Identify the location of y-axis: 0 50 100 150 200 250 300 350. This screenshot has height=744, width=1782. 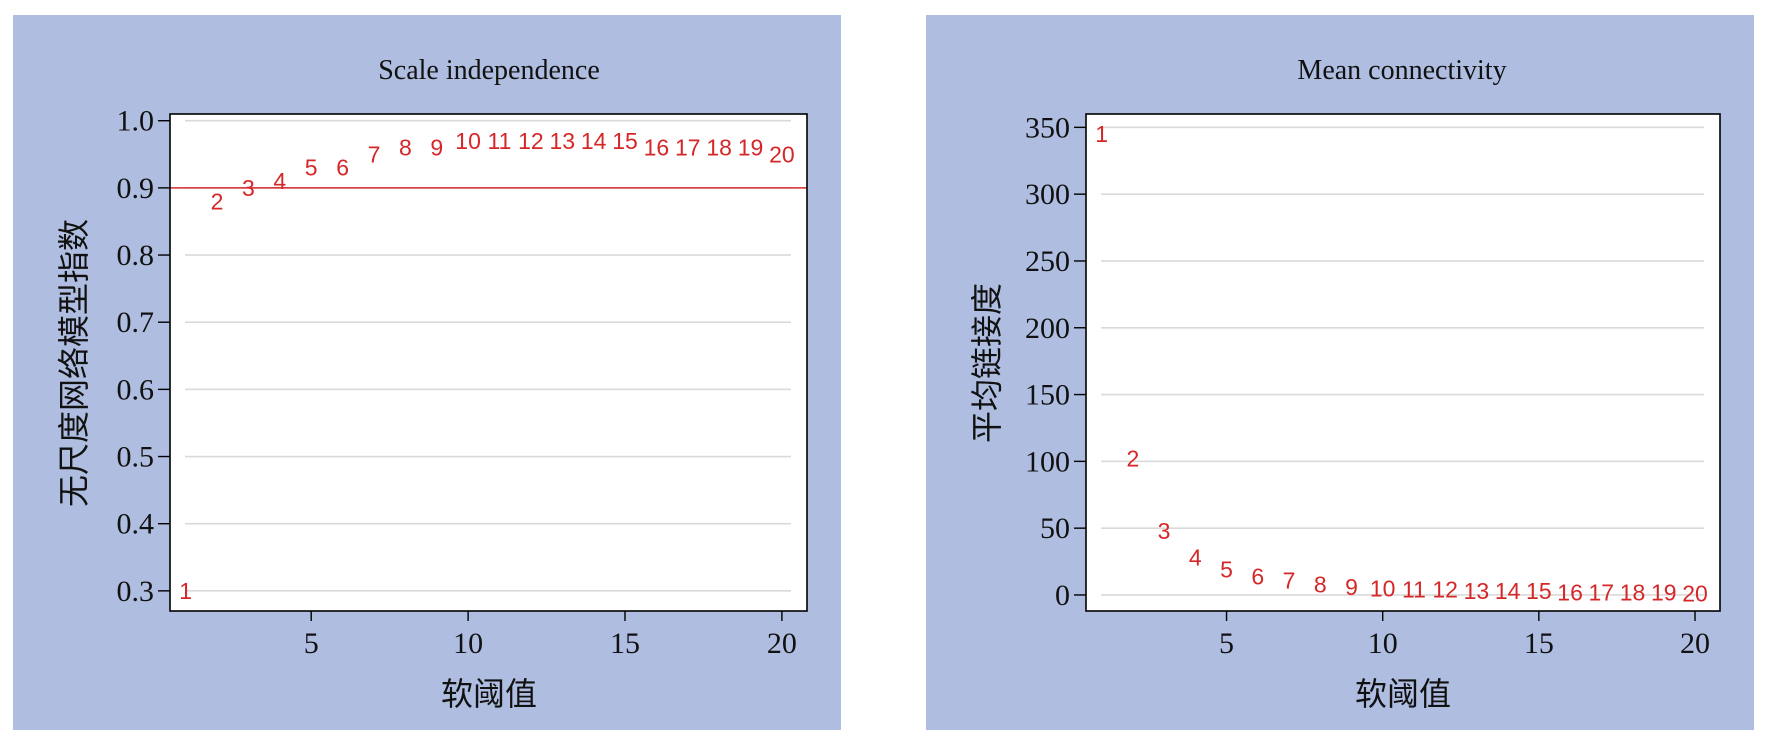
(1055, 361).